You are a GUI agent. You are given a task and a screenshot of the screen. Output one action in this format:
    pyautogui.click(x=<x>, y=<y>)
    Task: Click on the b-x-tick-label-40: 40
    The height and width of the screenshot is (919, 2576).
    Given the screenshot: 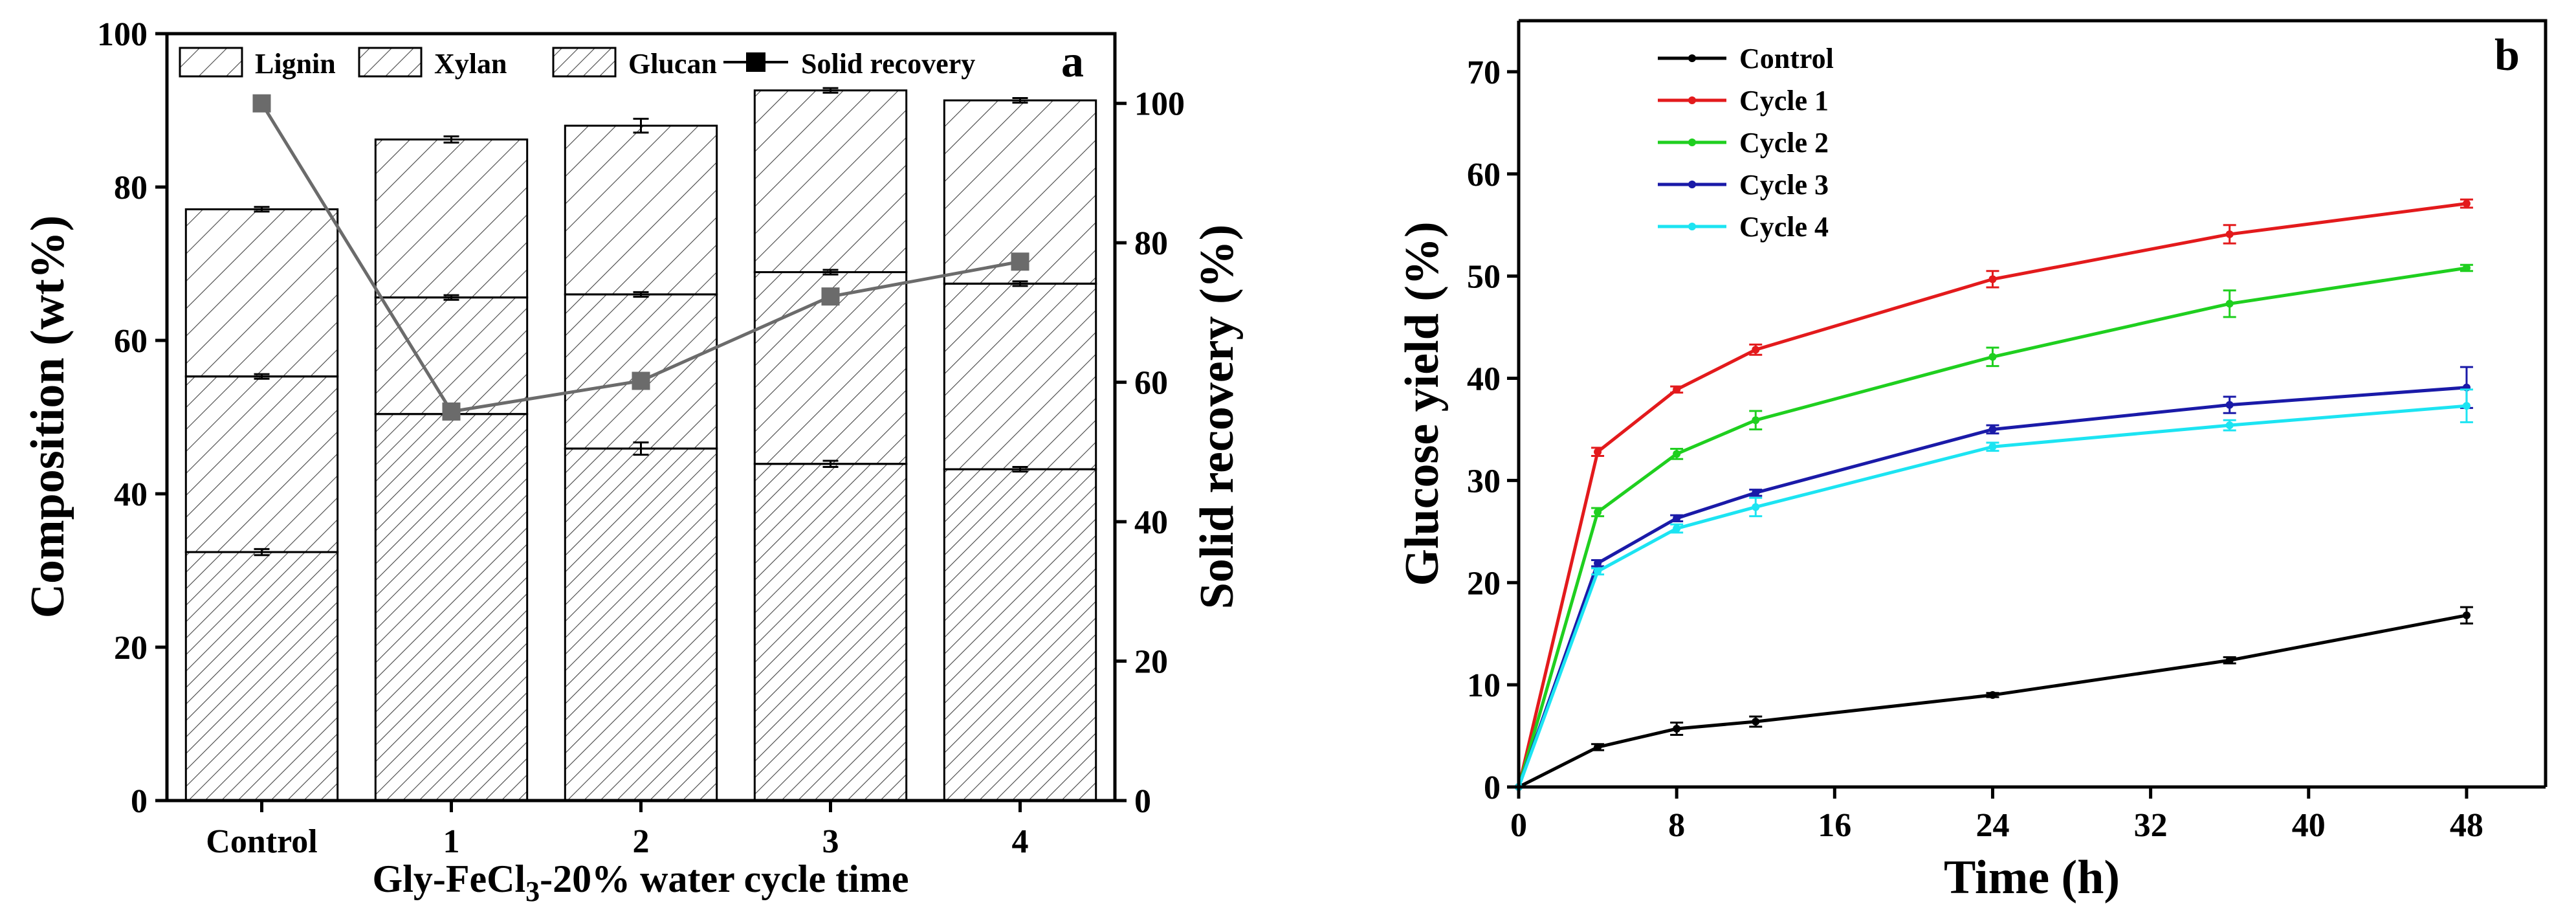 What is the action you would take?
    pyautogui.click(x=2309, y=825)
    